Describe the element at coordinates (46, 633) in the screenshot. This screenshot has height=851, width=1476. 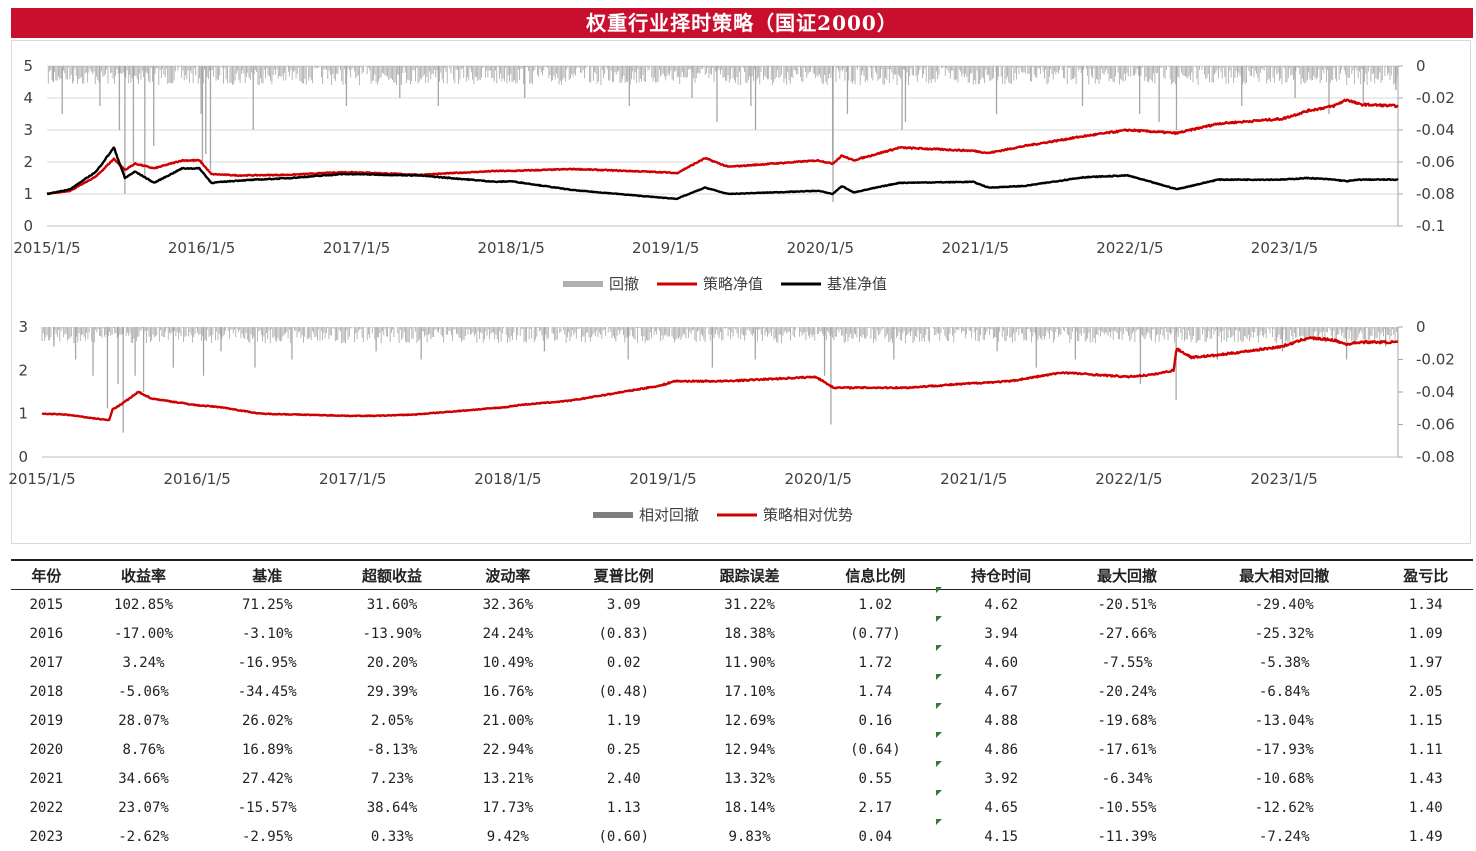
I see `table-cell: 2016` at that location.